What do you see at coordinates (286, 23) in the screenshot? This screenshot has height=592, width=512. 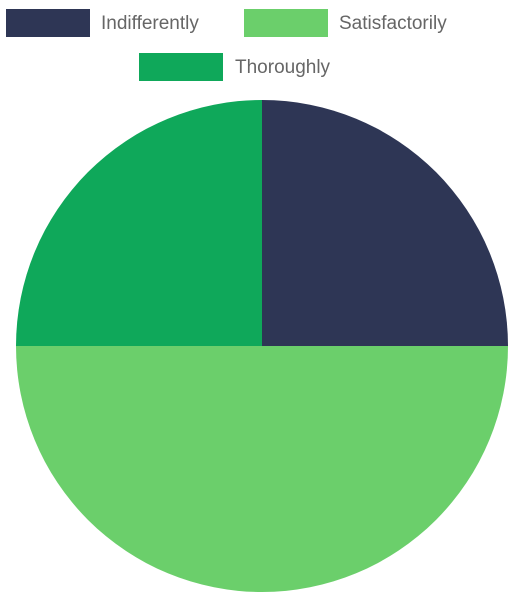 I see `legend-swatch-satisfactorily` at bounding box center [286, 23].